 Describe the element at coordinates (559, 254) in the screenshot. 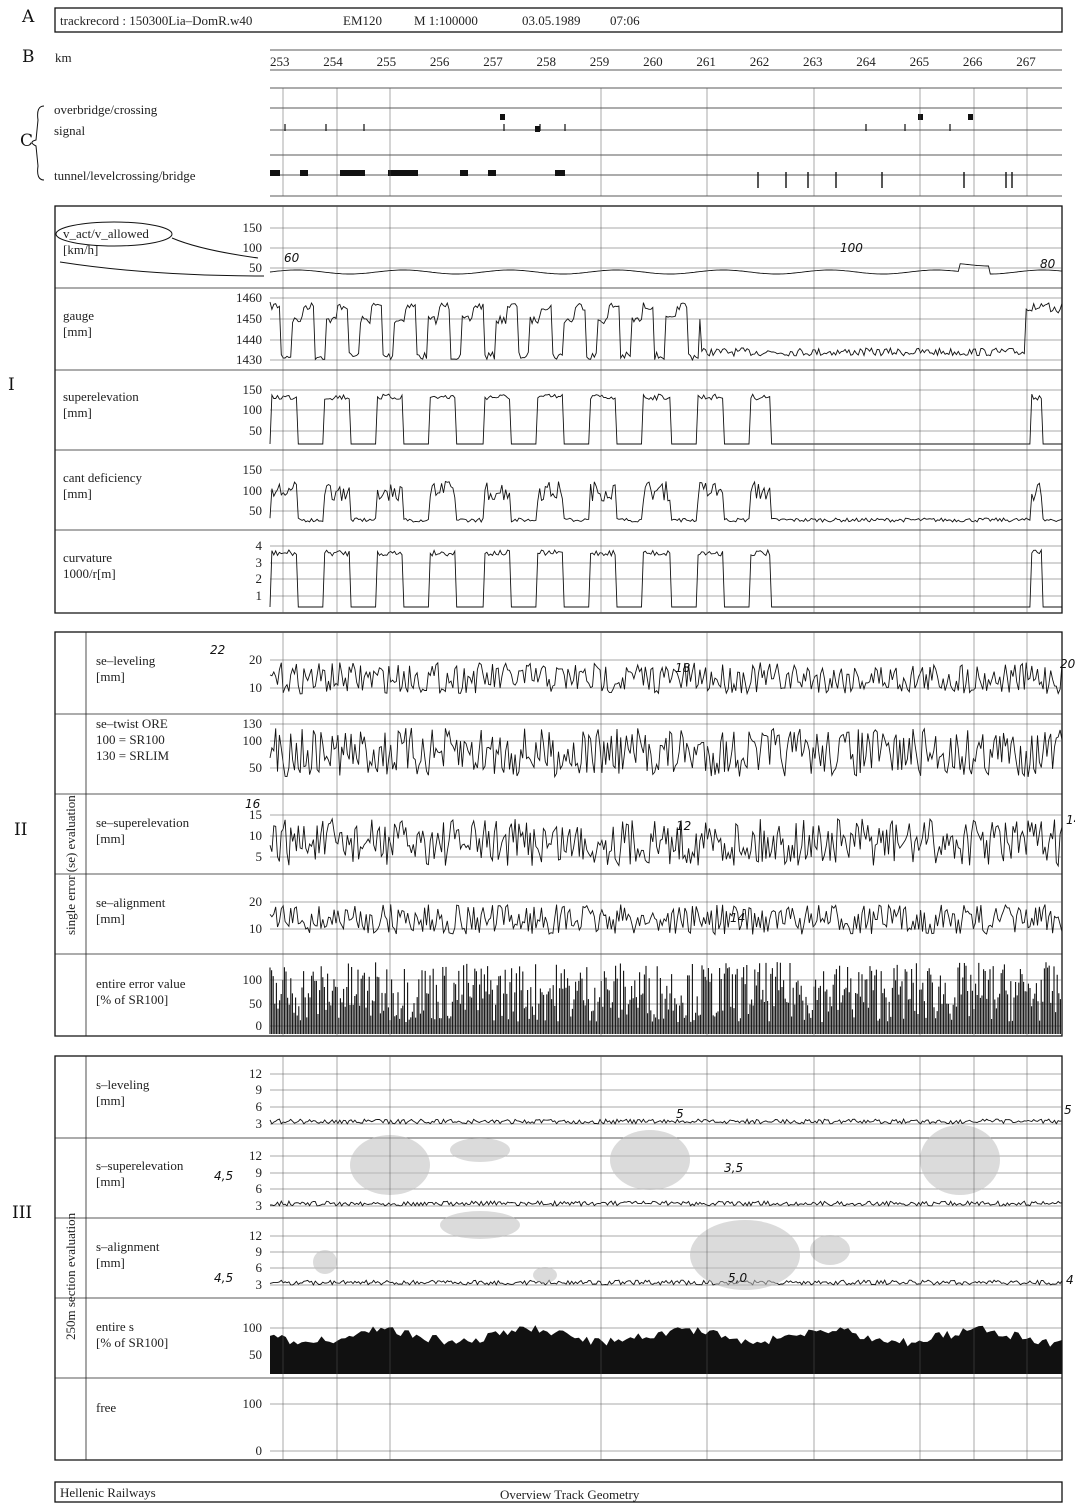

I see `panel-speed: v_act/v_allowed[km/h] 150 100 50` at that location.